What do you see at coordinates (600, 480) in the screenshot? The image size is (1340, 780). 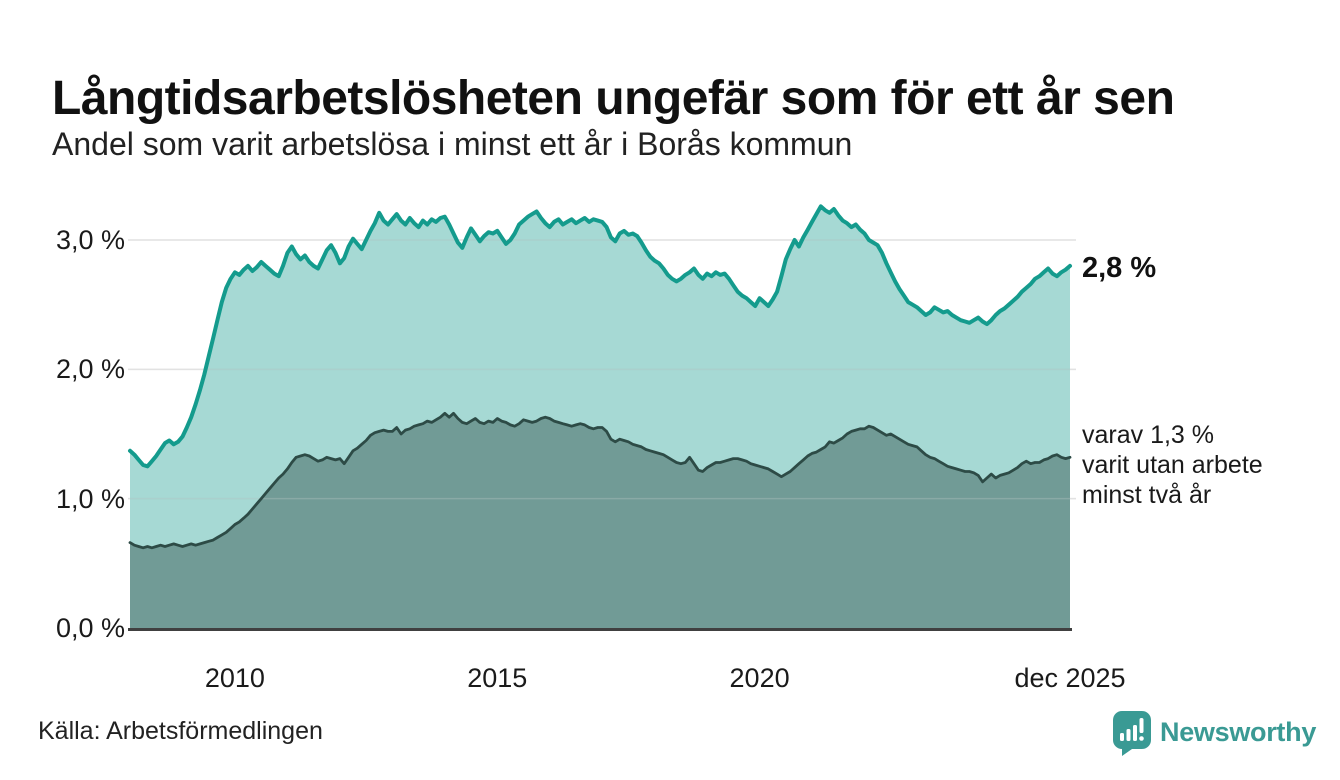 I see `series-line-min-two-years` at bounding box center [600, 480].